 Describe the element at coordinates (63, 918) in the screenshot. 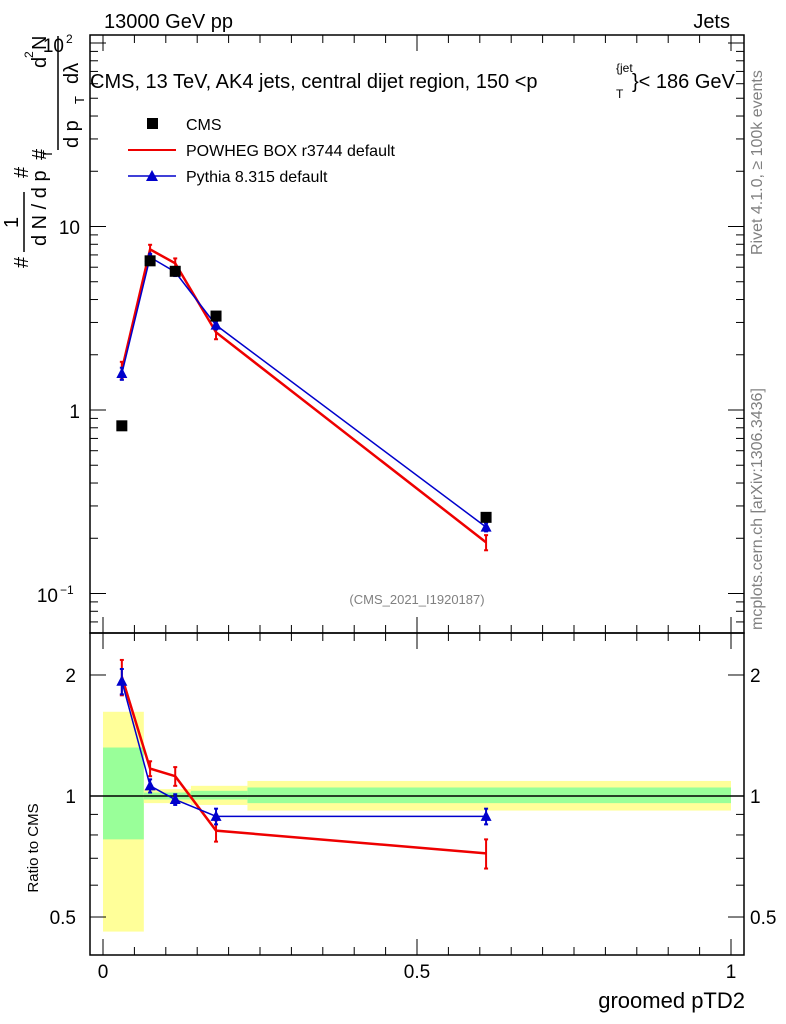

I see `ratio-ytick-0.5: 0.5` at that location.